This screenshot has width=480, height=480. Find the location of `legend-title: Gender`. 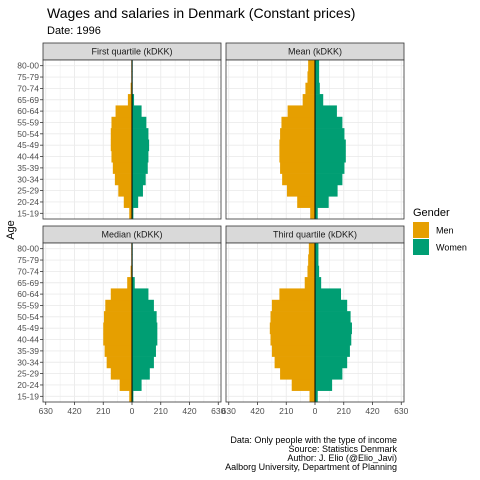

legend-title: Gender is located at coordinates (431, 213).